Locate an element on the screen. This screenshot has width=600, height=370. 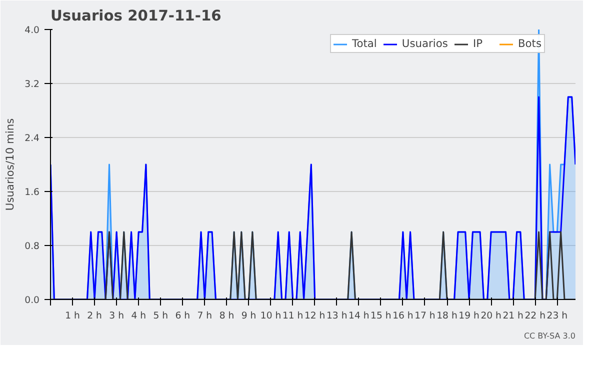
x-tick-label: 15 h is located at coordinates (381, 316).